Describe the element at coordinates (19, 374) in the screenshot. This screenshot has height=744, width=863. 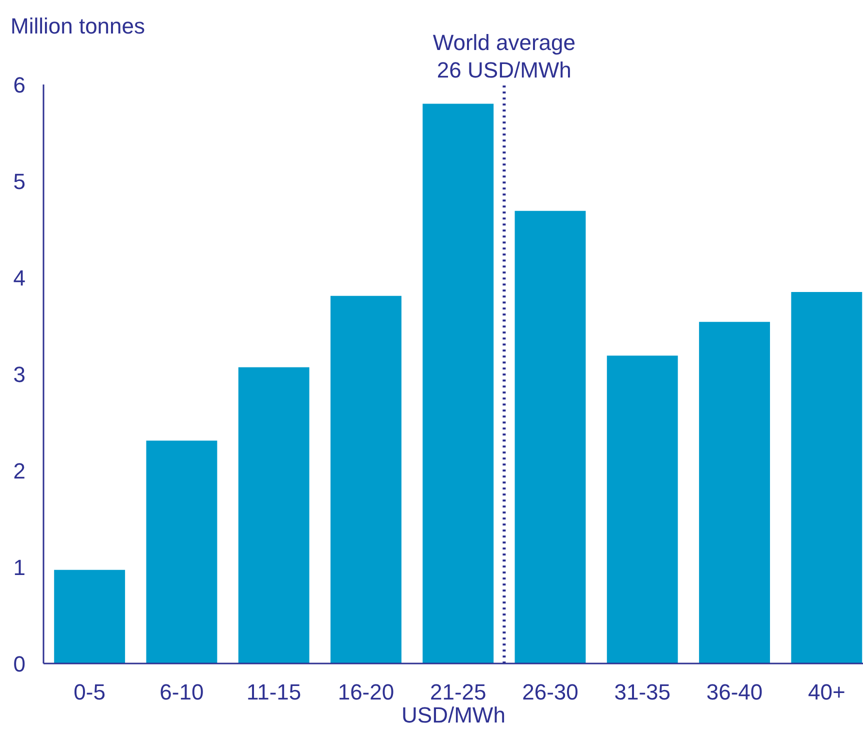
I see `y-tick-label: 3` at that location.